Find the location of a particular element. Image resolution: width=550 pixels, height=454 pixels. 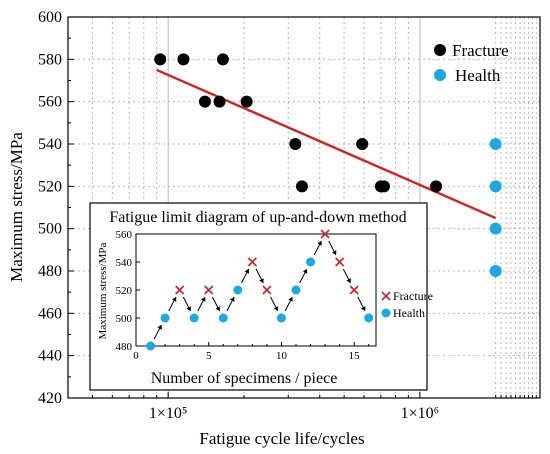

inset-y-axis-label: Maximum stress/MPa is located at coordinates (103, 290).